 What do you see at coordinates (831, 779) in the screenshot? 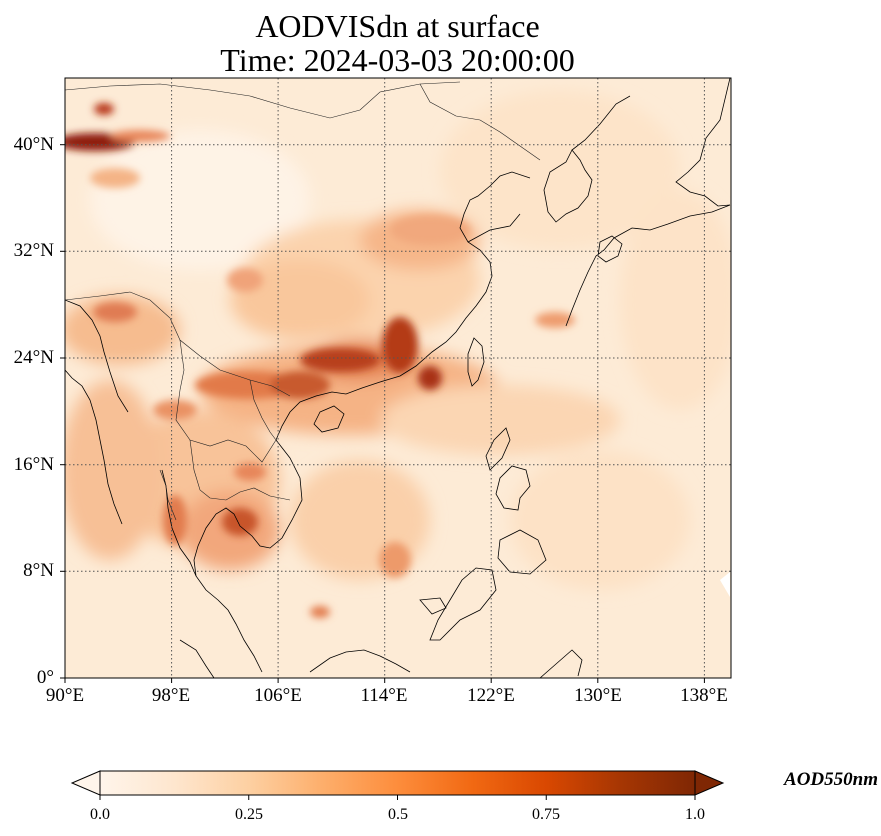
I see `colorbar-label: AOD550nm` at bounding box center [831, 779].